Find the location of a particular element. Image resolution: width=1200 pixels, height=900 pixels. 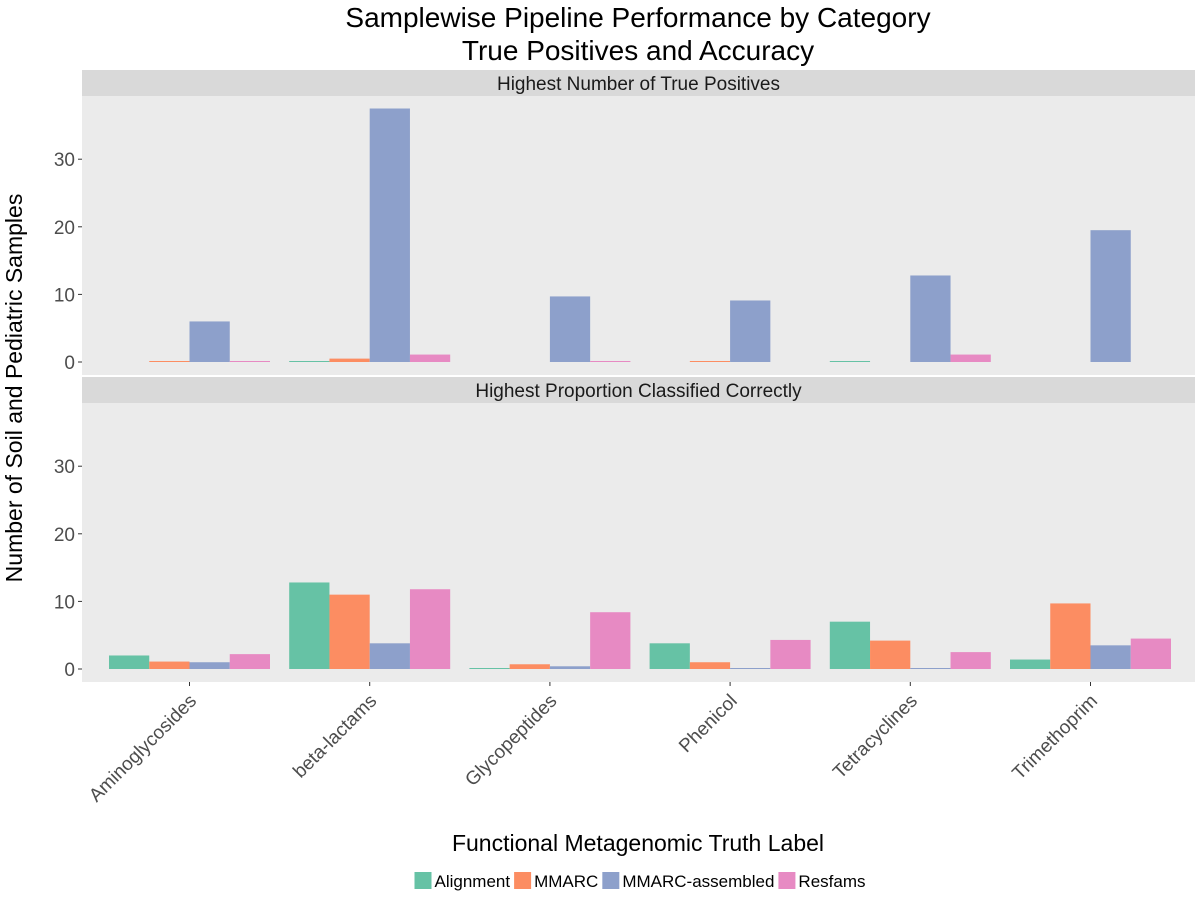

bar-alignment-aminoglycosides is located at coordinates (129, 662).